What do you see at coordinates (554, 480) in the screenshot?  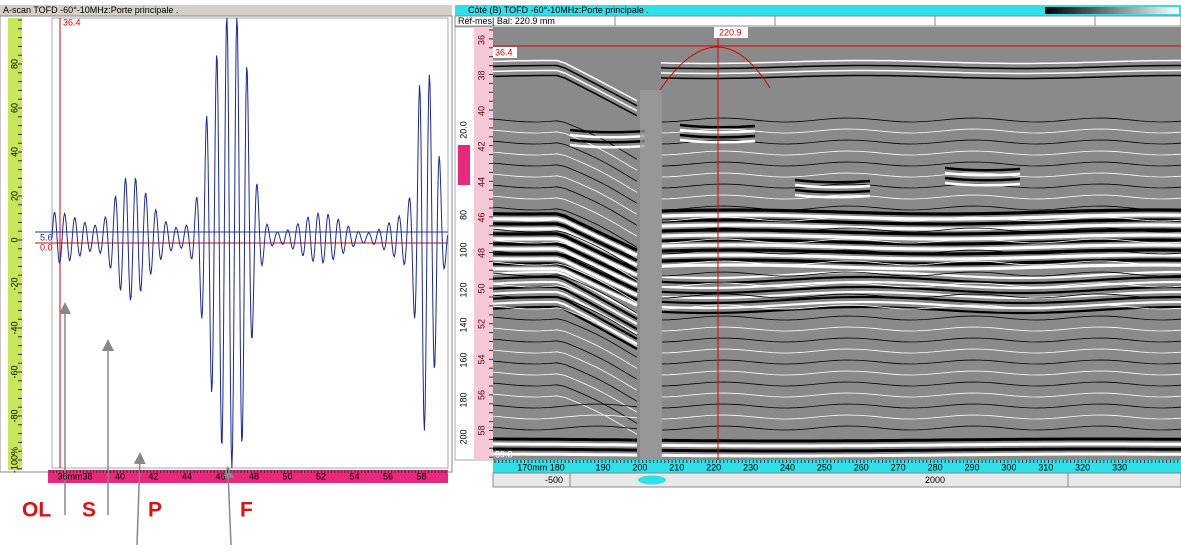 I see `scale-label: -500` at bounding box center [554, 480].